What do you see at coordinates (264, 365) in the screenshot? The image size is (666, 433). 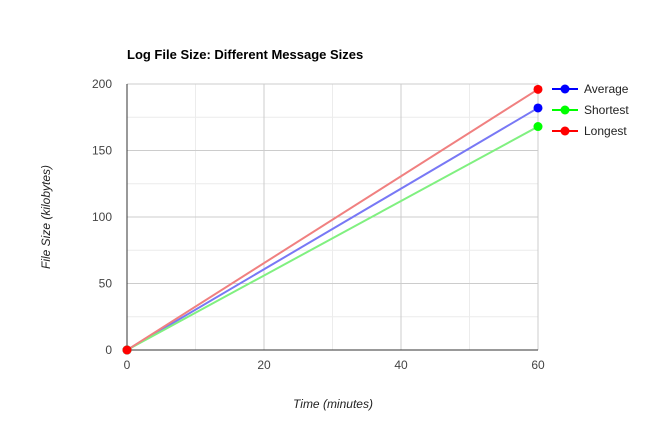 I see `x-tick-label: 20` at bounding box center [264, 365].